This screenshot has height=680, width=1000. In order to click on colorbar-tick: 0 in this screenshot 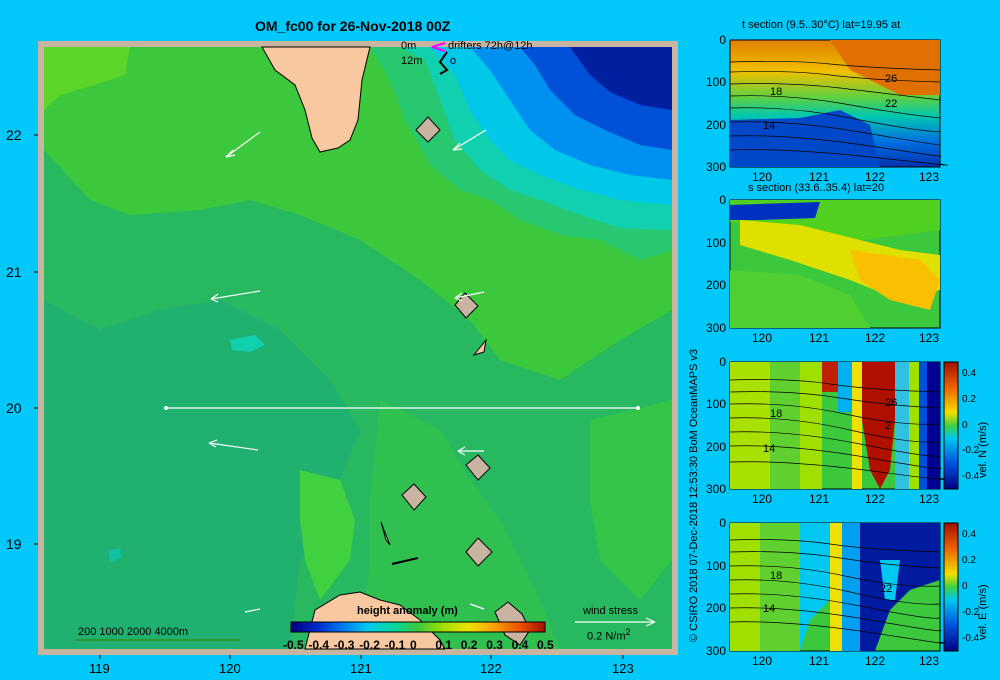, I will do `click(413, 645)`.